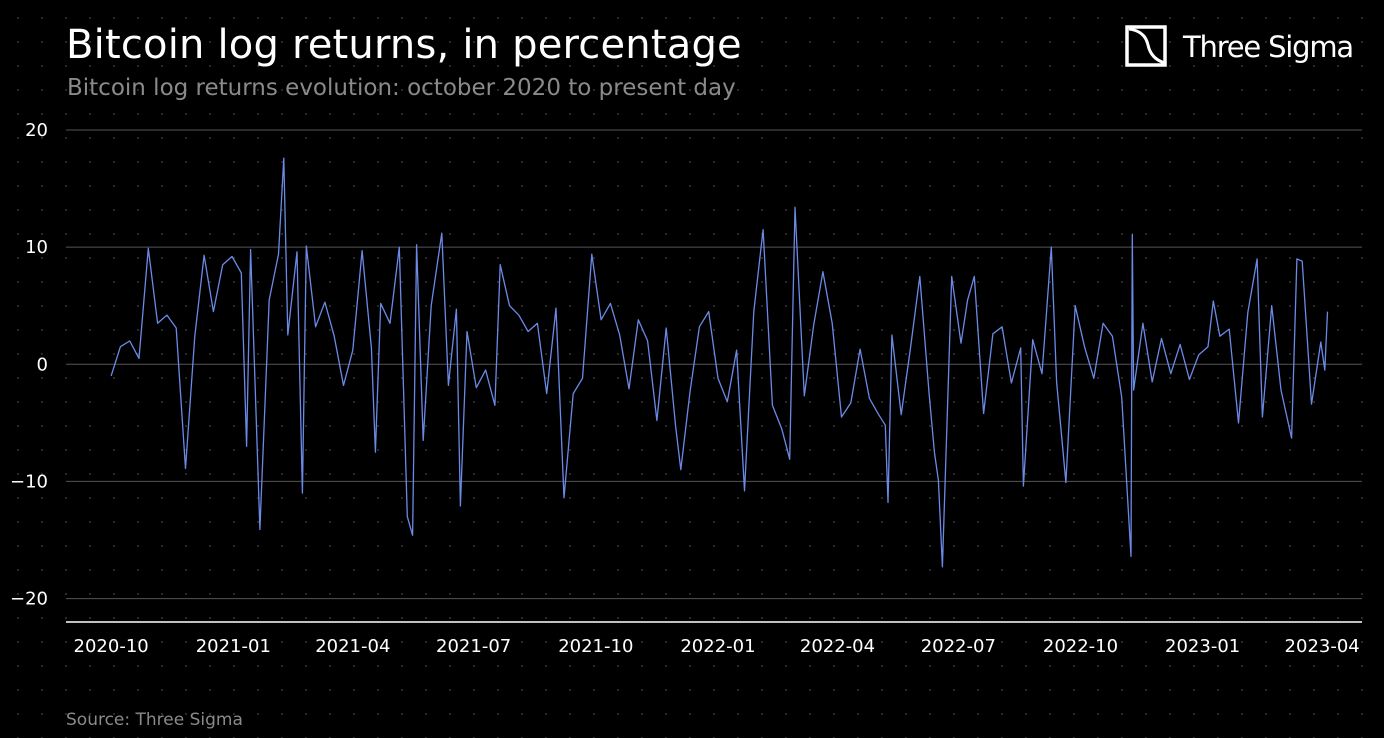 The image size is (1384, 738). I want to click on source-note: Source: Three Sigma, so click(154, 720).